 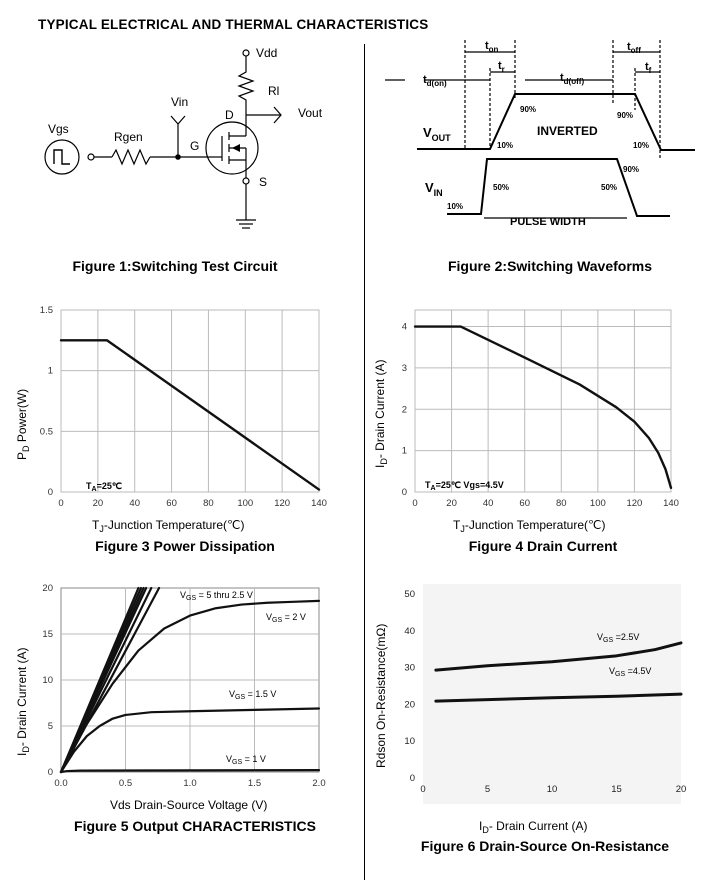 What do you see at coordinates (533, 826) in the screenshot?
I see `fig6-xlabel: ID- Drain Current (A)` at bounding box center [533, 826].